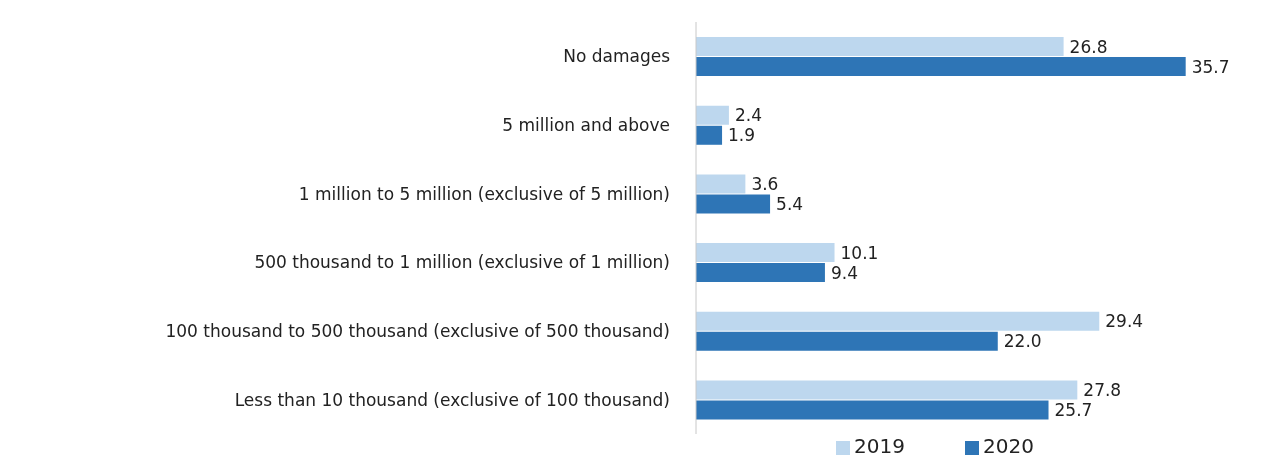  What do you see at coordinates (859, 252) in the screenshot?
I see `data-label: 10.1` at bounding box center [859, 252].